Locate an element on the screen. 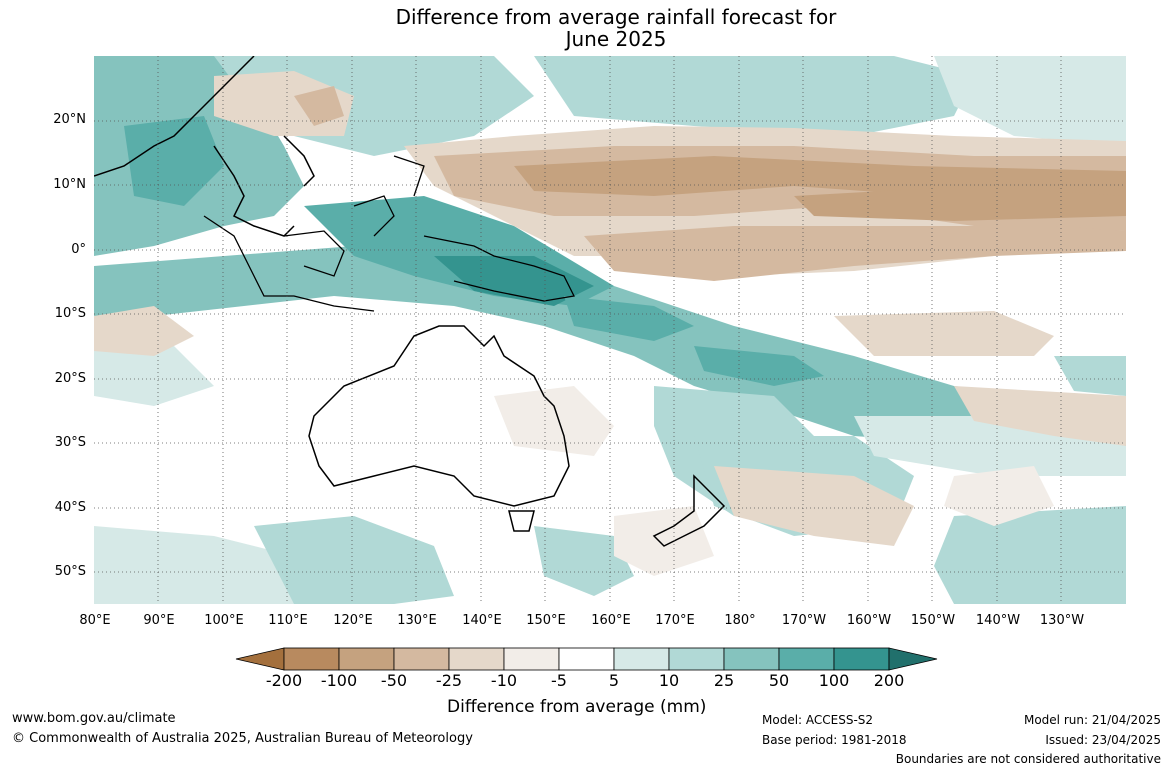 Image resolution: width=1173 pixels, height=770 pixels. lon-label-160e: 160°E is located at coordinates (611, 620).